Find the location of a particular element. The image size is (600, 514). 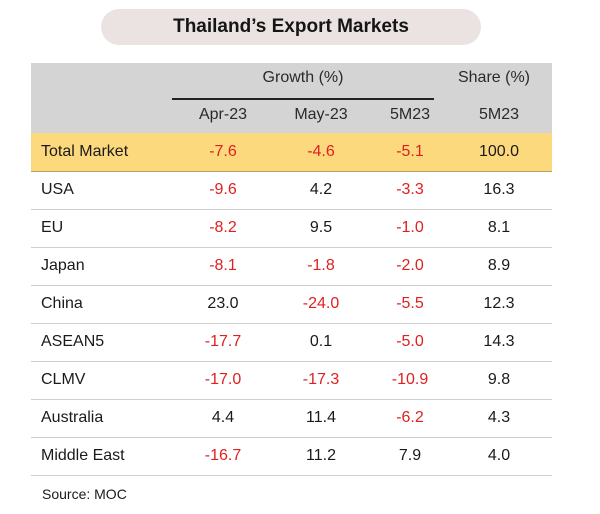

may-value: 4.2 is located at coordinates (321, 189).